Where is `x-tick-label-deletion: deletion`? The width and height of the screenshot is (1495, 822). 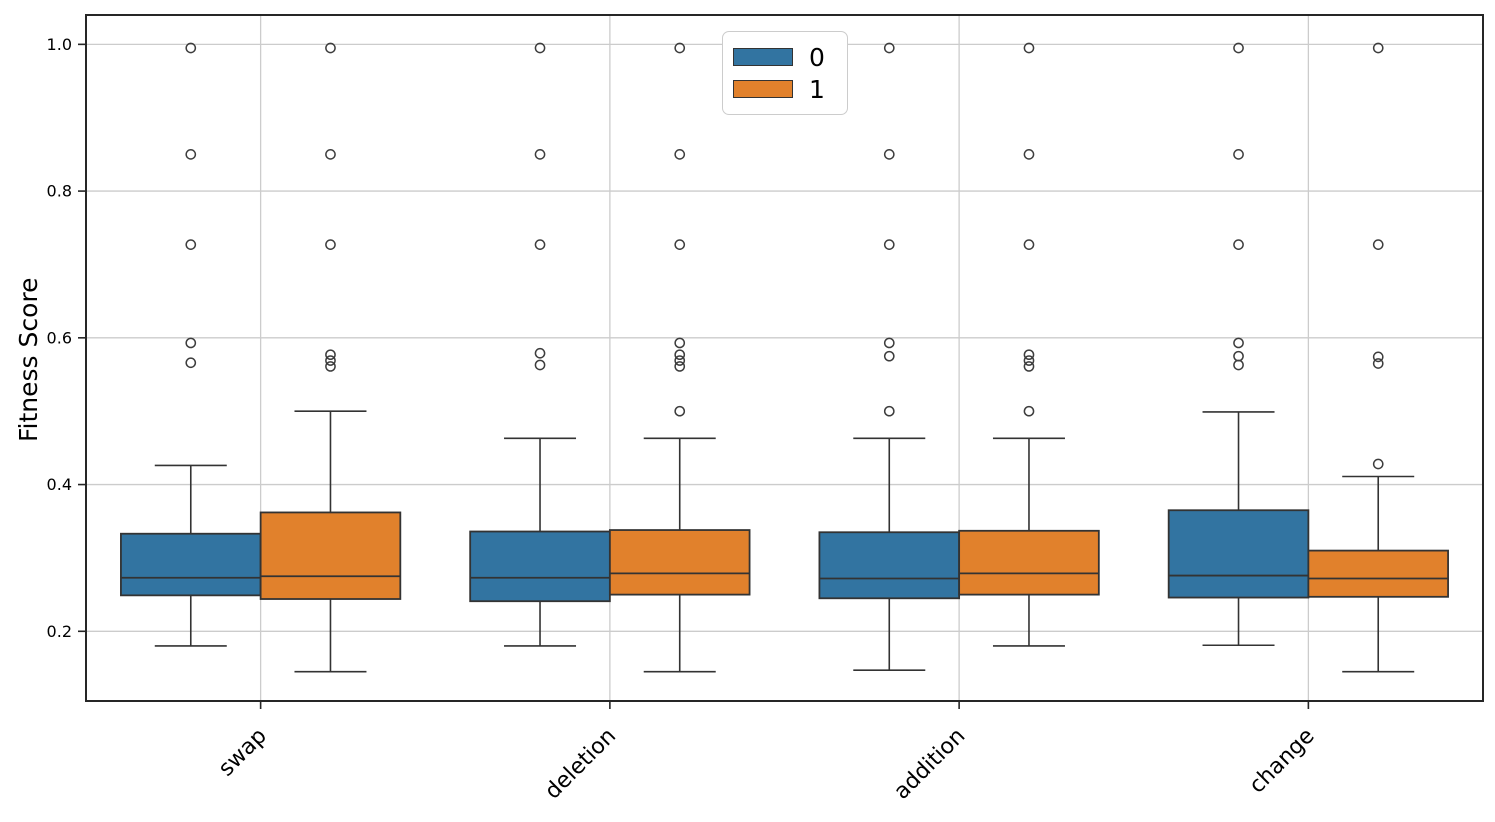
x-tick-label-deletion: deletion is located at coordinates (580, 764).